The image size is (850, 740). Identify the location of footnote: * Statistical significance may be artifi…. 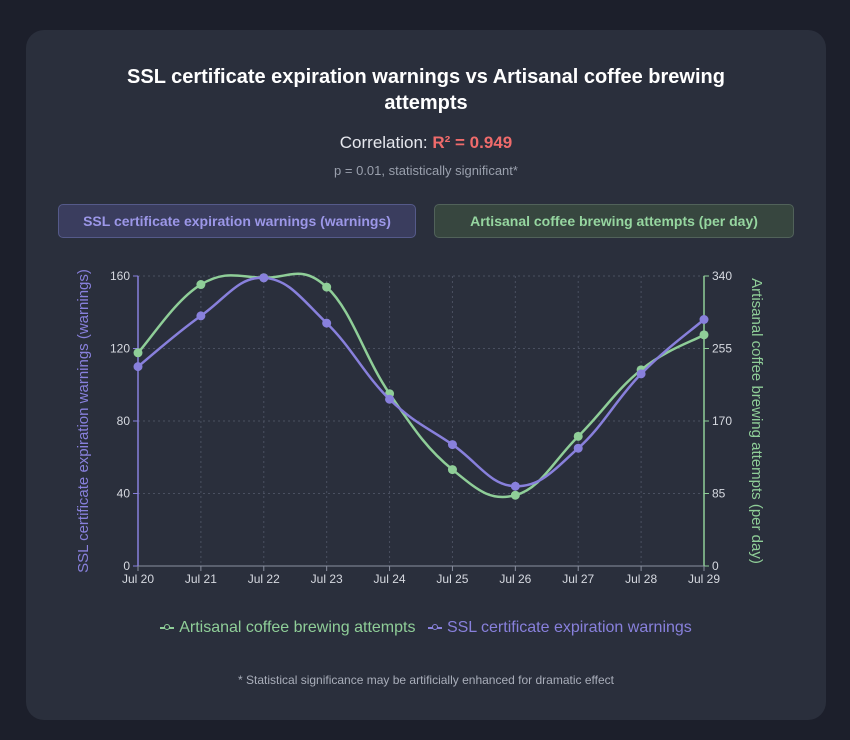
(426, 680).